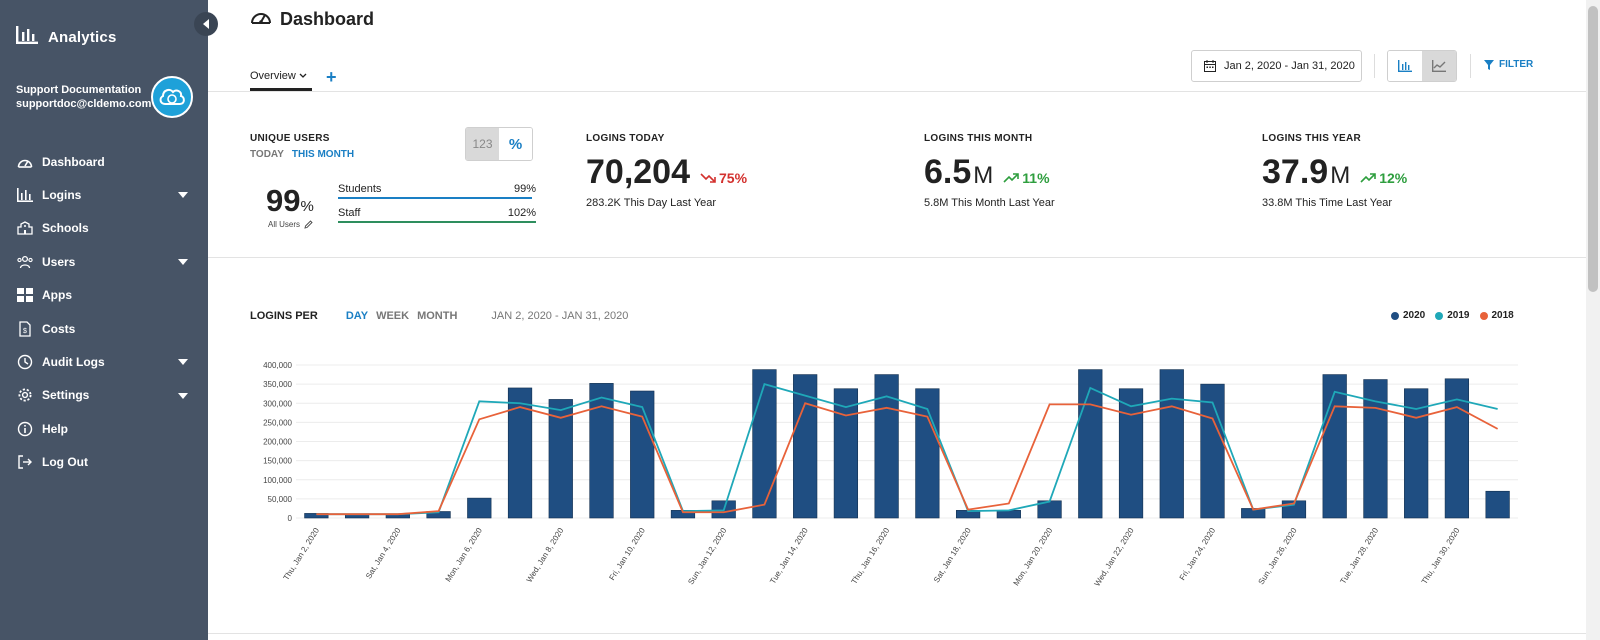 The height and width of the screenshot is (640, 1600). Describe the element at coordinates (104, 228) in the screenshot. I see `sidebar-item-schools: Schools` at that location.